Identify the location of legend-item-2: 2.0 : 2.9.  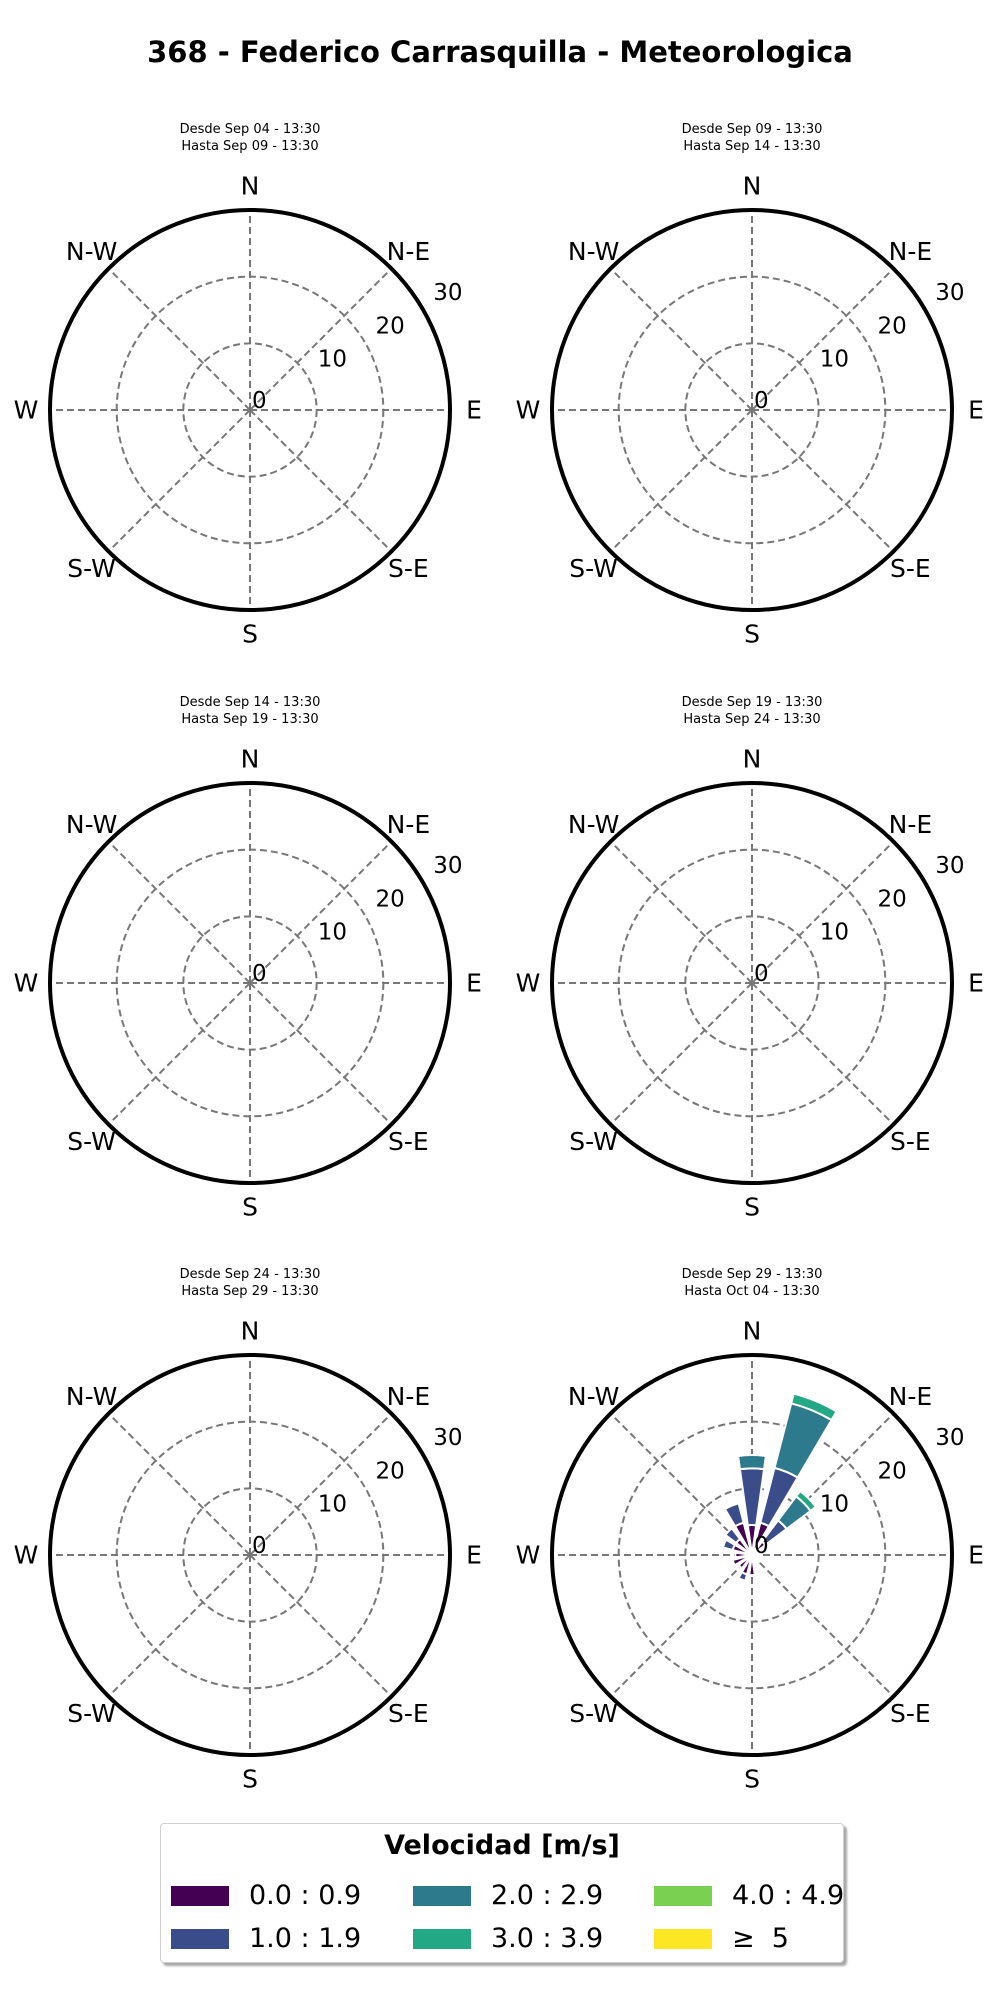
(508, 1895).